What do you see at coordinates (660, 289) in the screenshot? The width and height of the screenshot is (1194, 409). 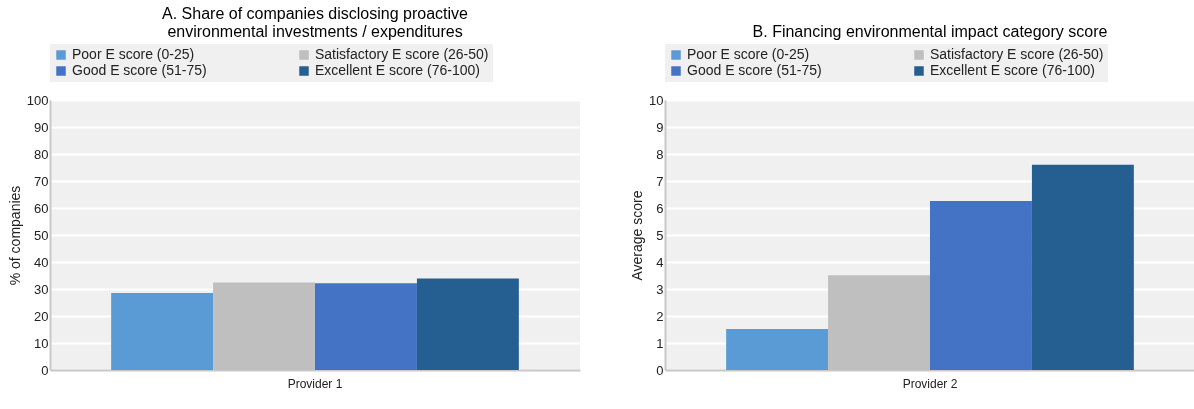 I see `y-tick-label: 3` at bounding box center [660, 289].